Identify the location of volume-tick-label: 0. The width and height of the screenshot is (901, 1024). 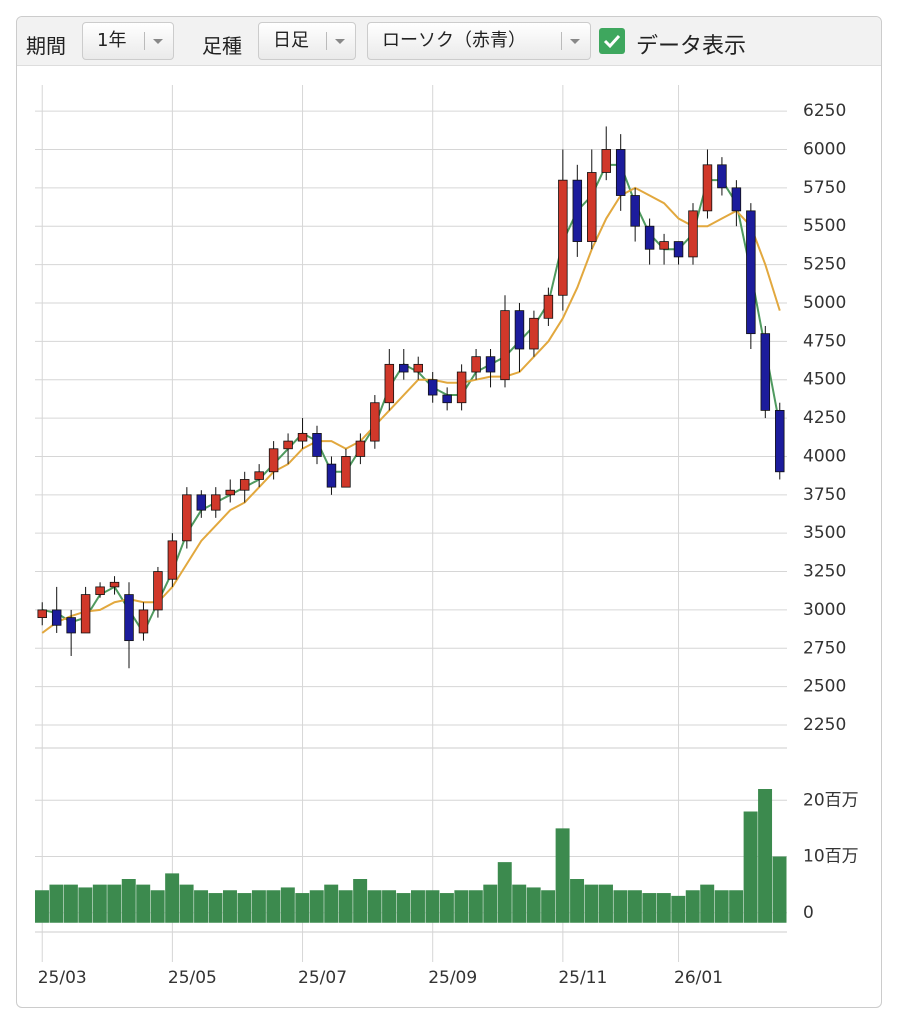
(808, 913).